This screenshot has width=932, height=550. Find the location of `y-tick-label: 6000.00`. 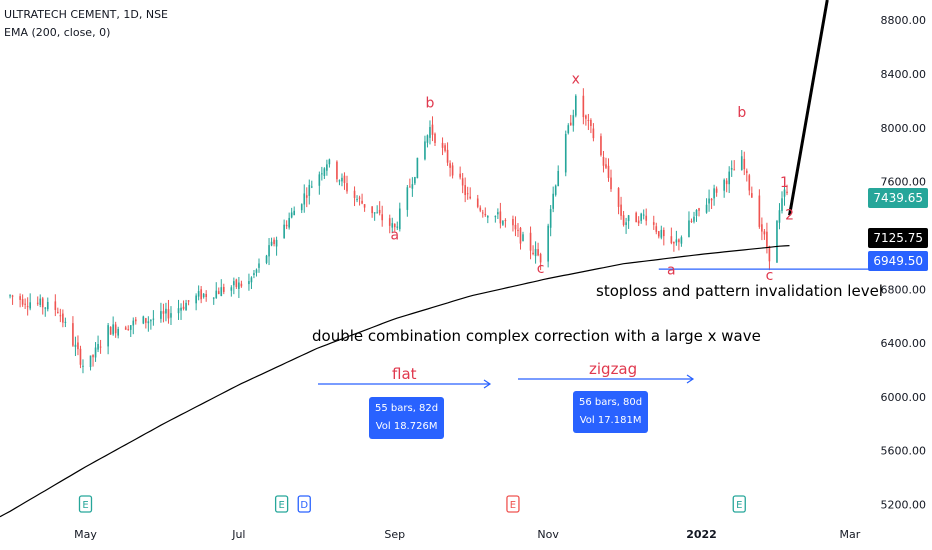

y-tick-label: 6000.00 is located at coordinates (904, 397).